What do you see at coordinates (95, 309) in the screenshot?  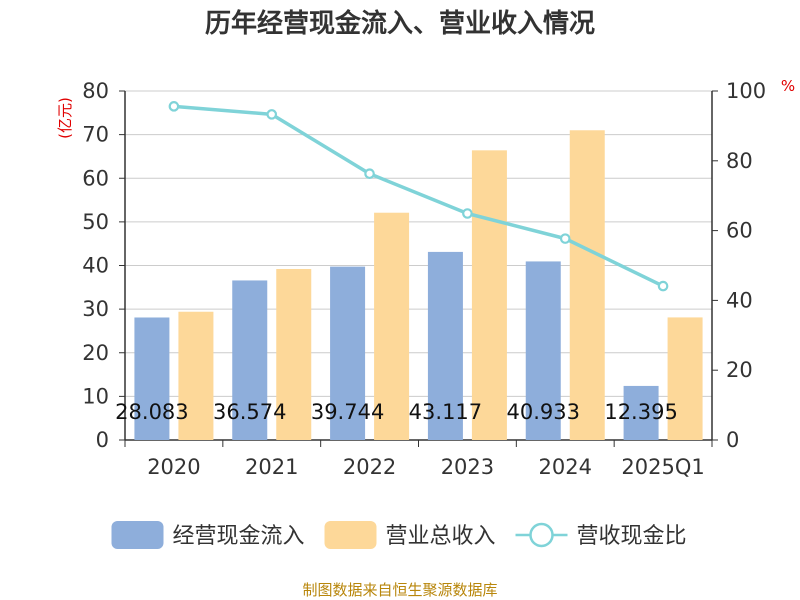 I see `left-tick-label: 30` at bounding box center [95, 309].